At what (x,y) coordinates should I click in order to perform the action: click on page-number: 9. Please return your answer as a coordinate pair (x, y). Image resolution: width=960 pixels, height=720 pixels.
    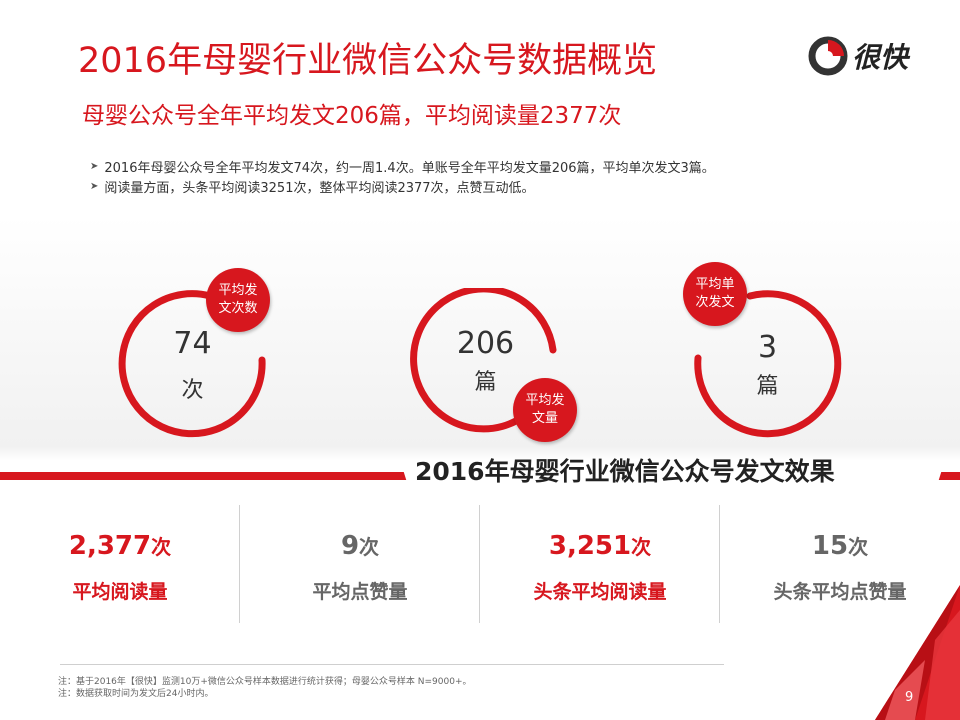
    Looking at the image, I should click on (909, 697).